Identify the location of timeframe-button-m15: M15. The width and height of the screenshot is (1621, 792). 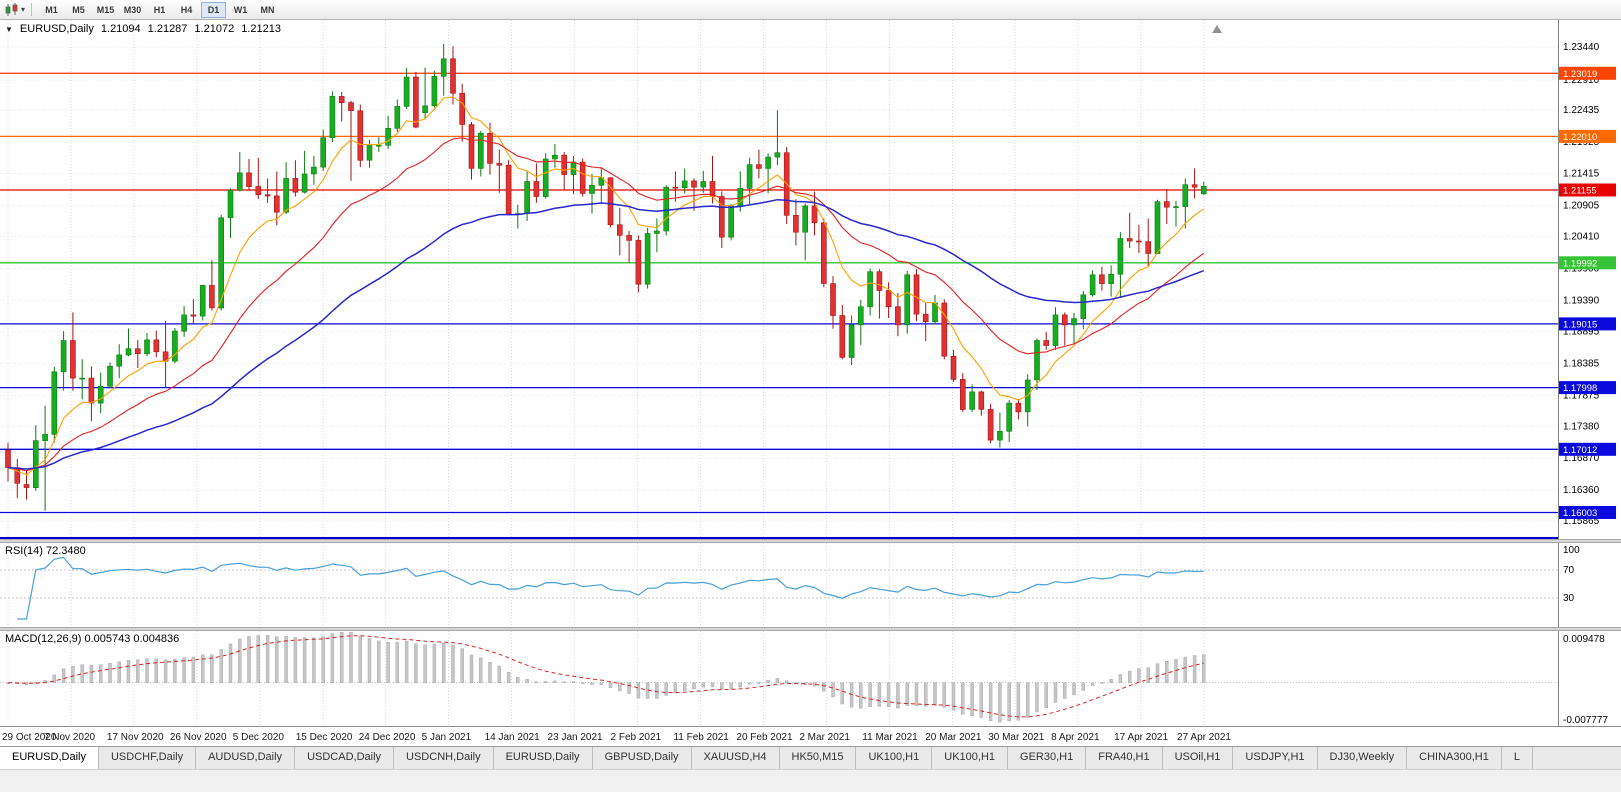
(105, 9).